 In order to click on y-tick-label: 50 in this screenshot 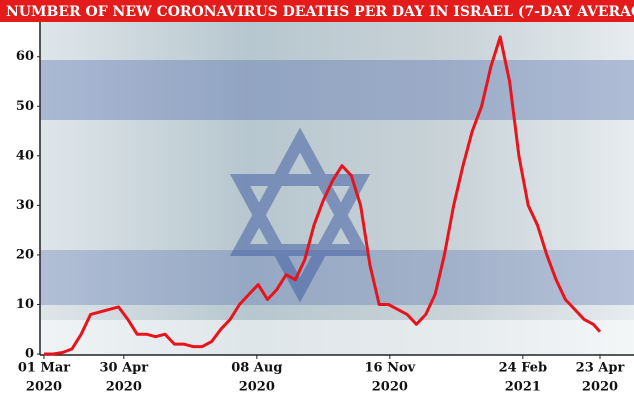, I will do `click(25, 106)`.